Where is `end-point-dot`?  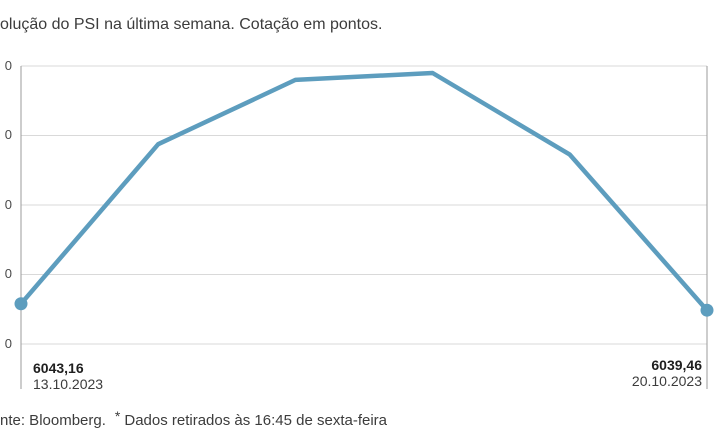
end-point-dot is located at coordinates (707, 310).